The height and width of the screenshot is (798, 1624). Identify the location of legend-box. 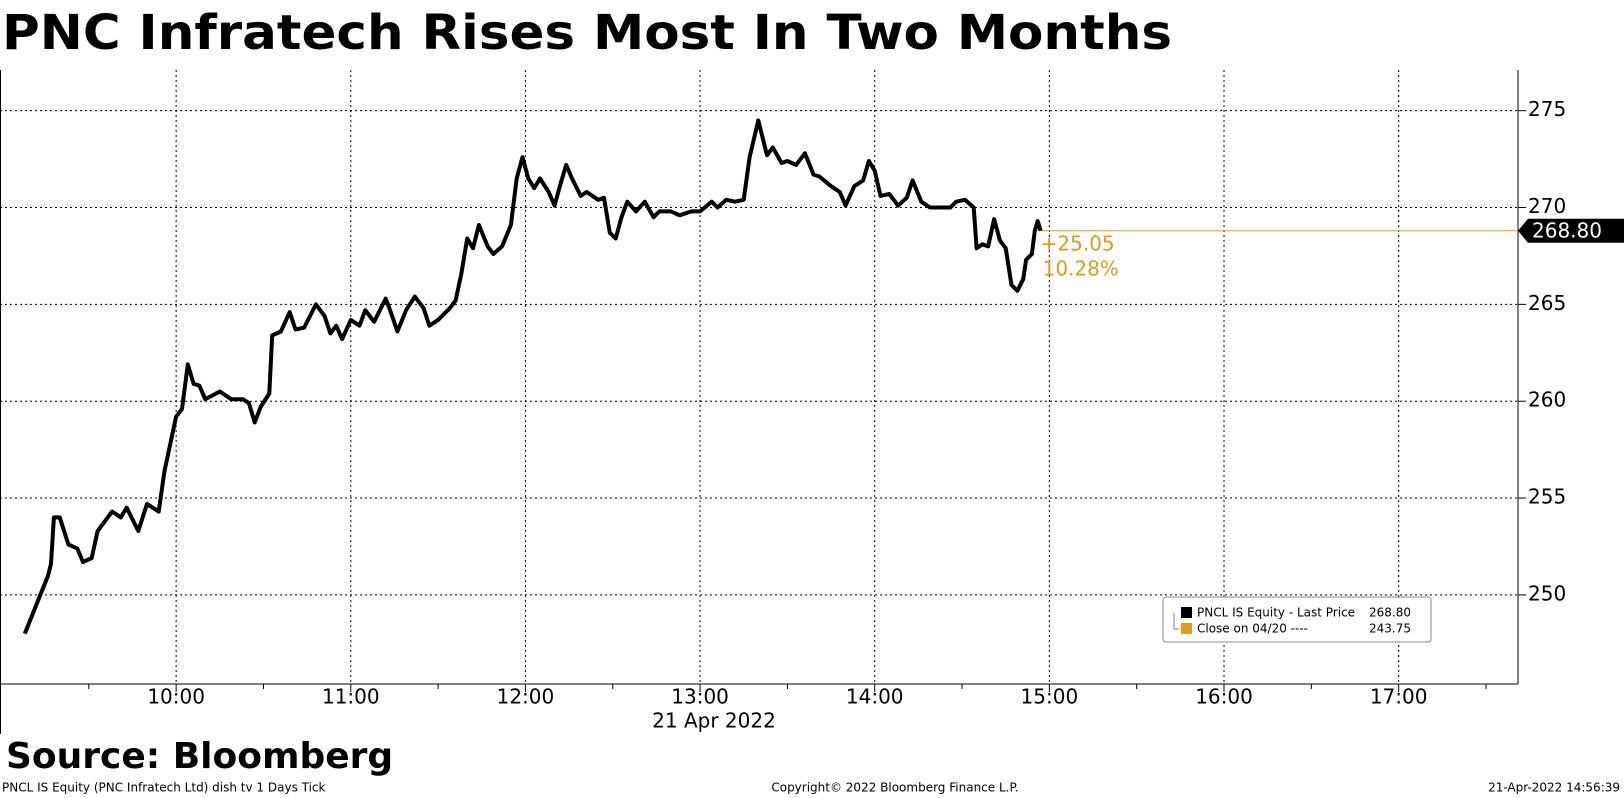
(1297, 619).